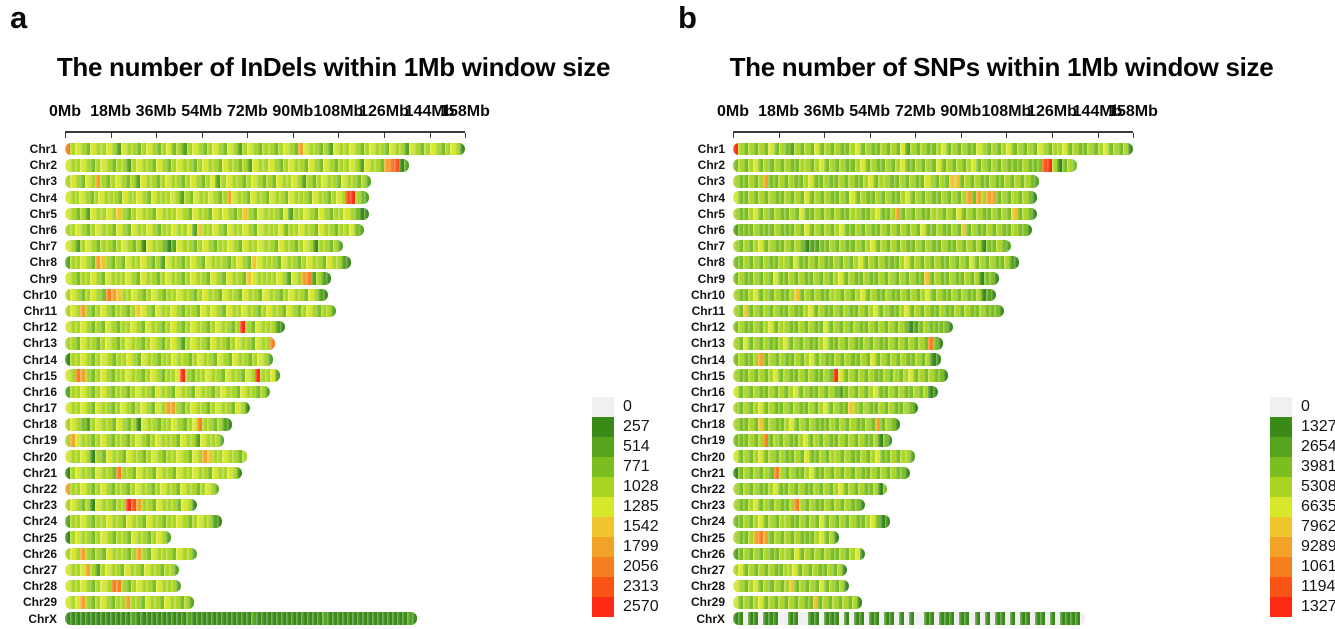 The width and height of the screenshot is (1335, 629). What do you see at coordinates (1001, 424) in the screenshot?
I see `chromosome-row: Chr18` at bounding box center [1001, 424].